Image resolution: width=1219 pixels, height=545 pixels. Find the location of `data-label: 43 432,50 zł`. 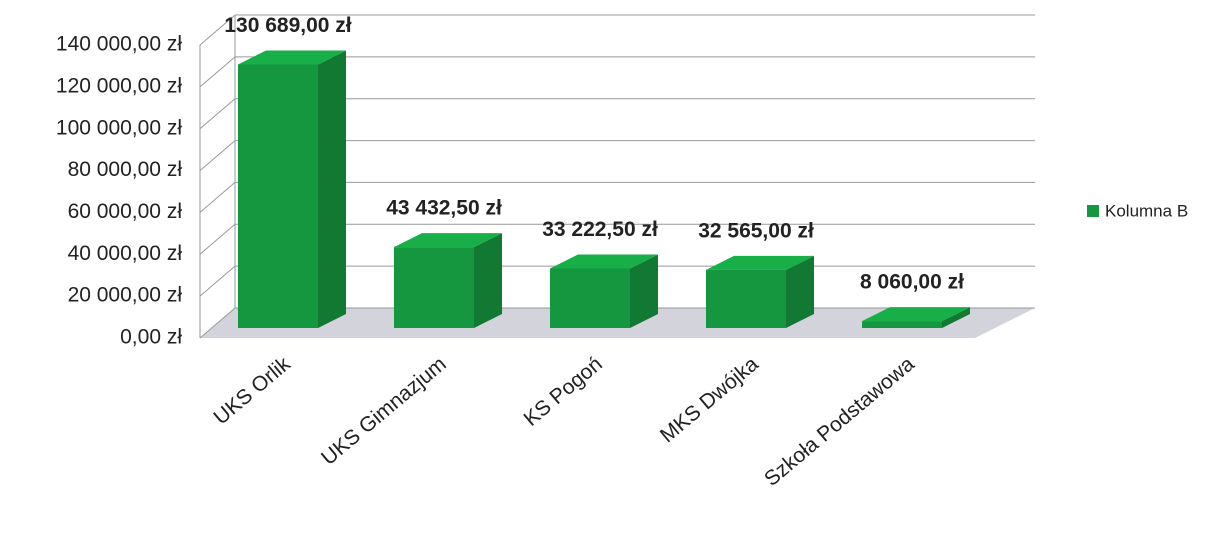

data-label: 43 432,50 zł is located at coordinates (444, 208).